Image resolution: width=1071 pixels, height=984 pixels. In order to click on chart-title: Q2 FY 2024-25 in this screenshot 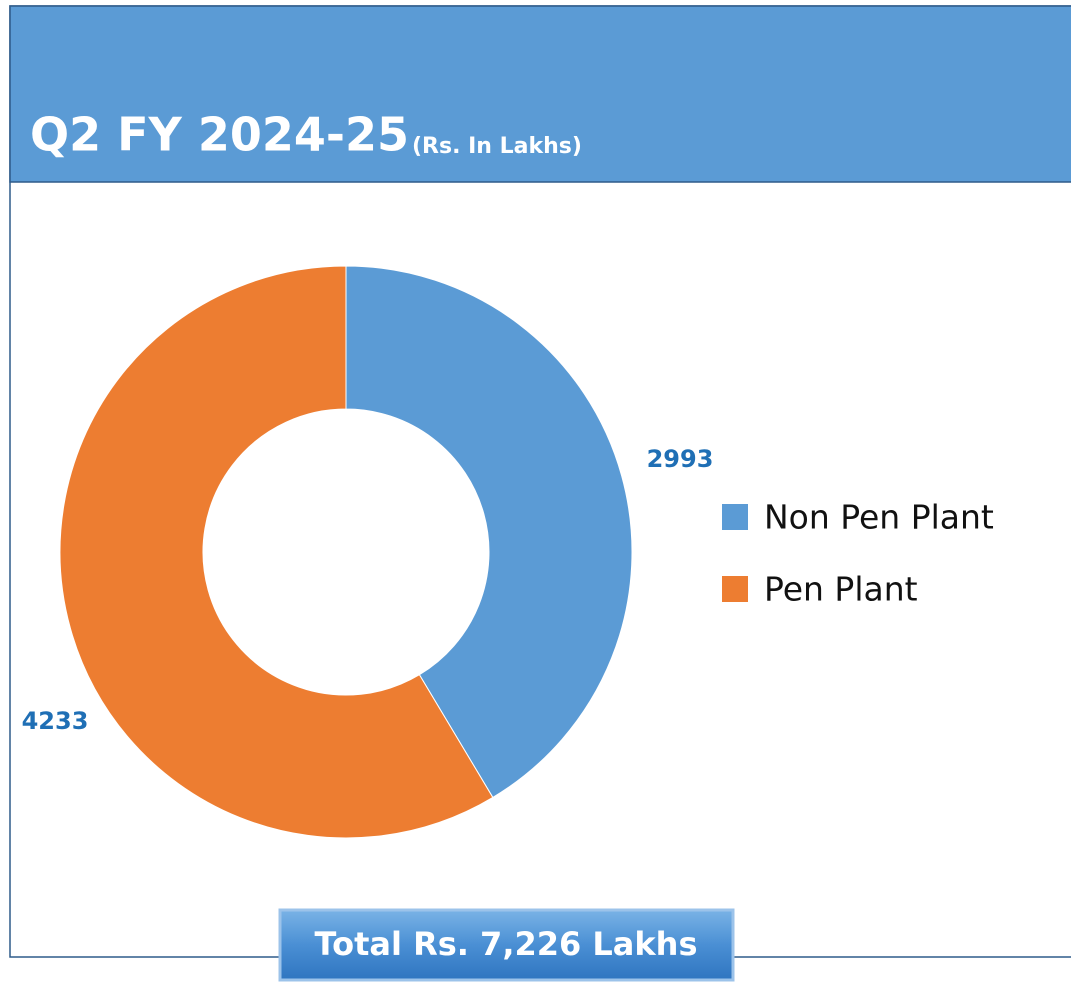, I will do `click(219, 135)`.